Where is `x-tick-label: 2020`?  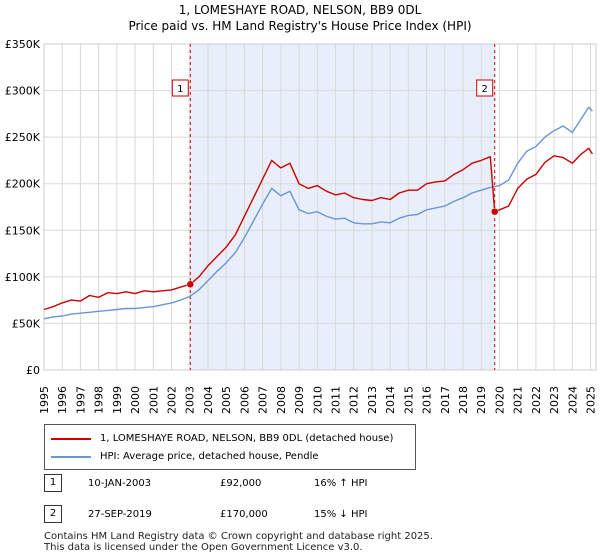 x-tick-label: 2020 is located at coordinates (499, 400).